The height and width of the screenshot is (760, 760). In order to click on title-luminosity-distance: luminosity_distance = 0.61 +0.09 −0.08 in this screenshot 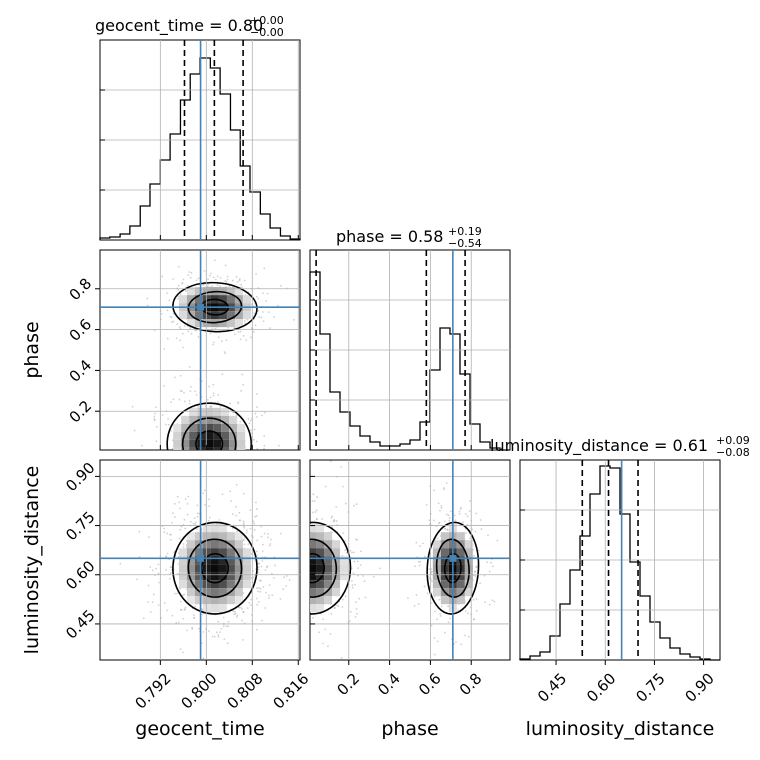, I will do `click(620, 446)`.